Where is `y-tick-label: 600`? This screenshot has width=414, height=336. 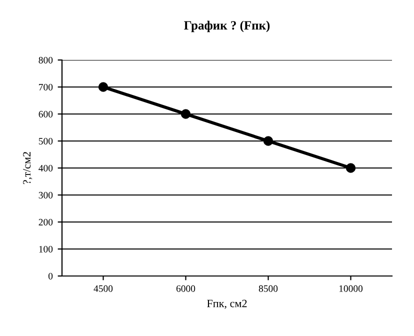 y-tick-label: 600 is located at coordinates (45, 114).